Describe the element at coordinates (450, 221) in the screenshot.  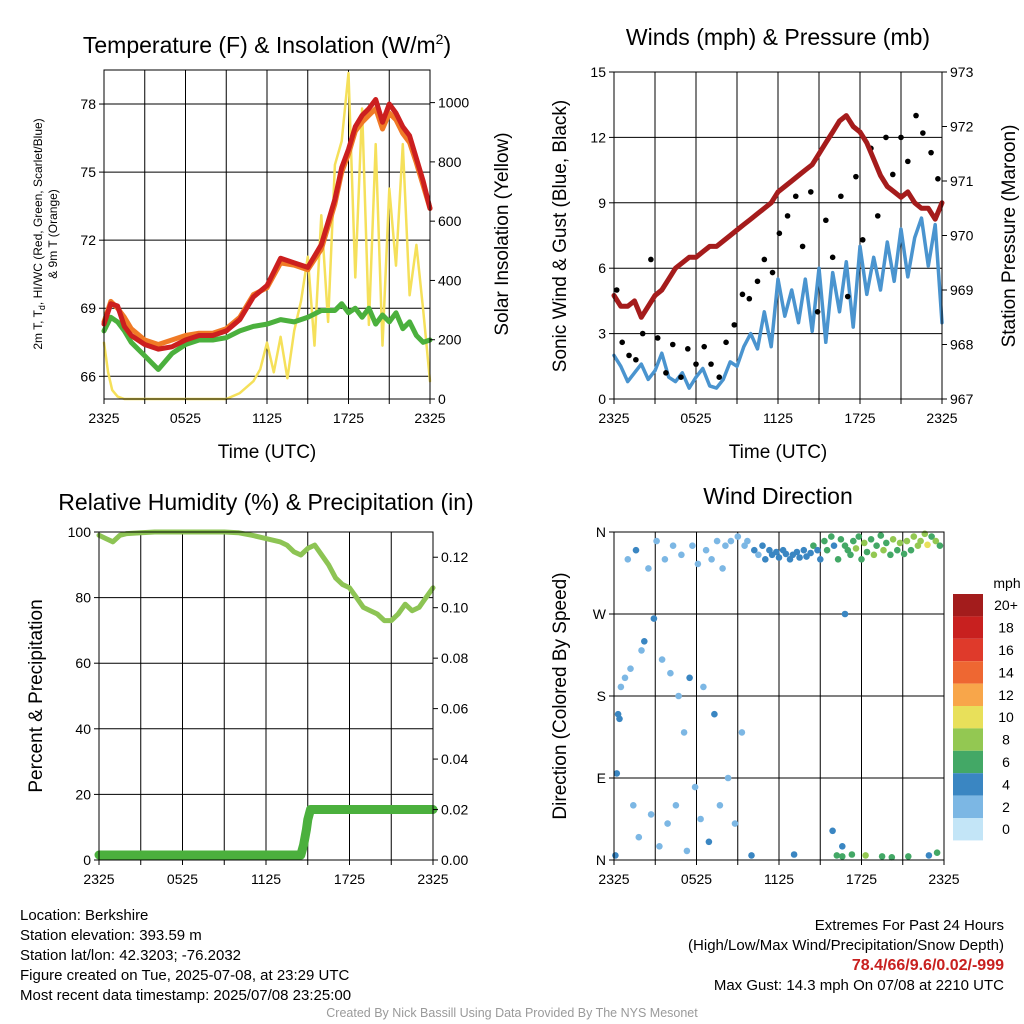
I see `temperature-y2-tick-label: 600` at that location.